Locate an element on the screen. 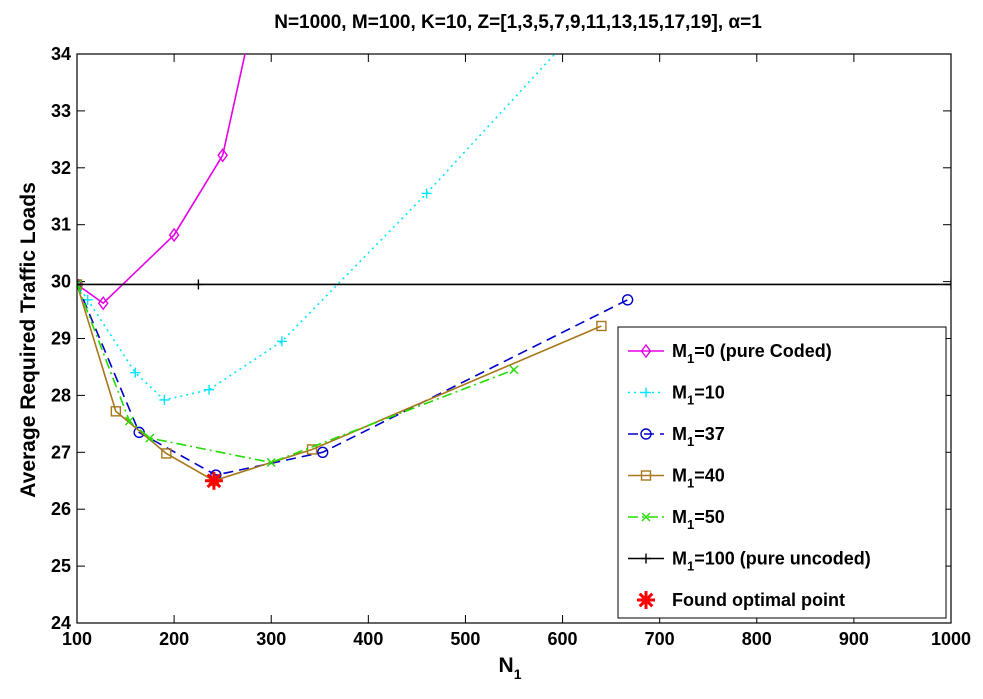 The height and width of the screenshot is (699, 983). legend-label: M1=37 is located at coordinates (698, 436).